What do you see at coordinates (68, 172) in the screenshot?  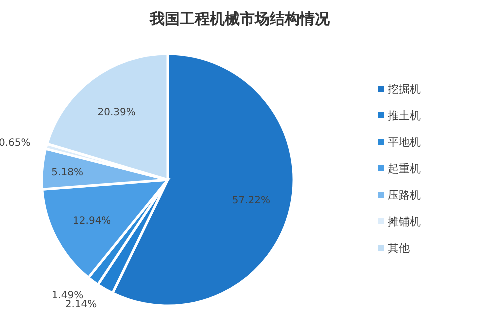 I see `data-label: 5.18%` at bounding box center [68, 172].